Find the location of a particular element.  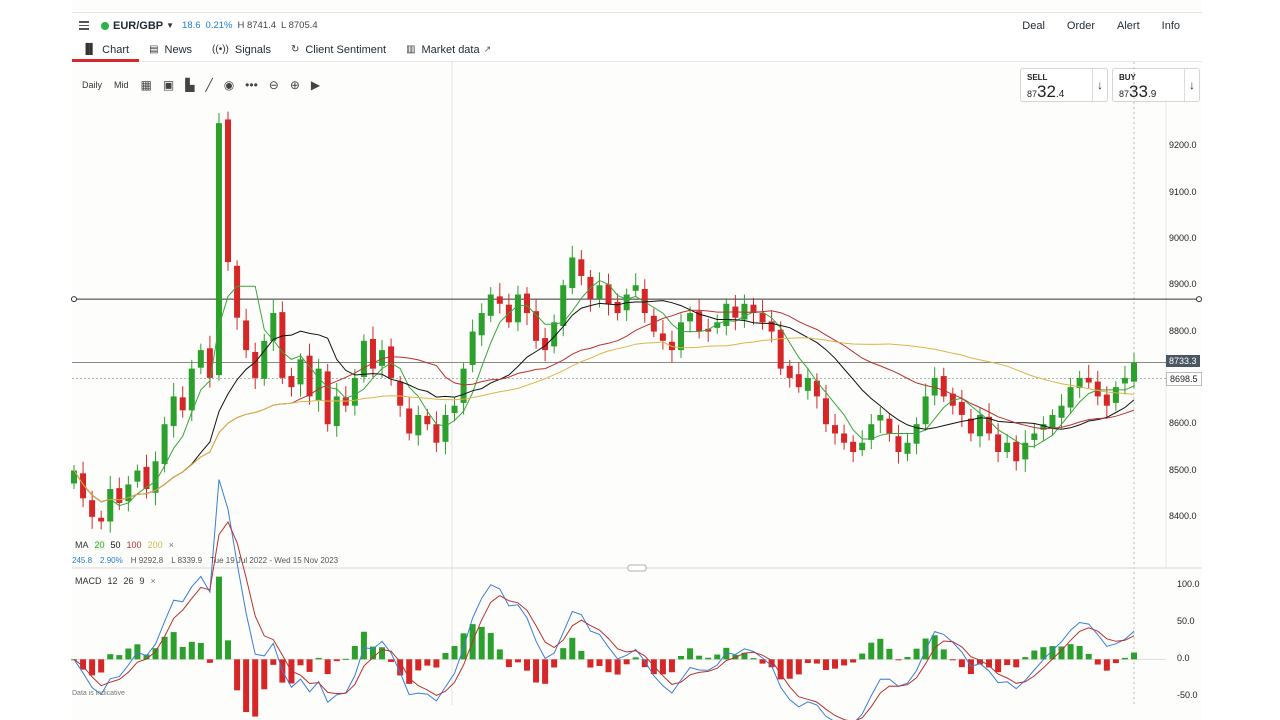

buy-button: BUY 8733.9 ↓ is located at coordinates (1156, 85).